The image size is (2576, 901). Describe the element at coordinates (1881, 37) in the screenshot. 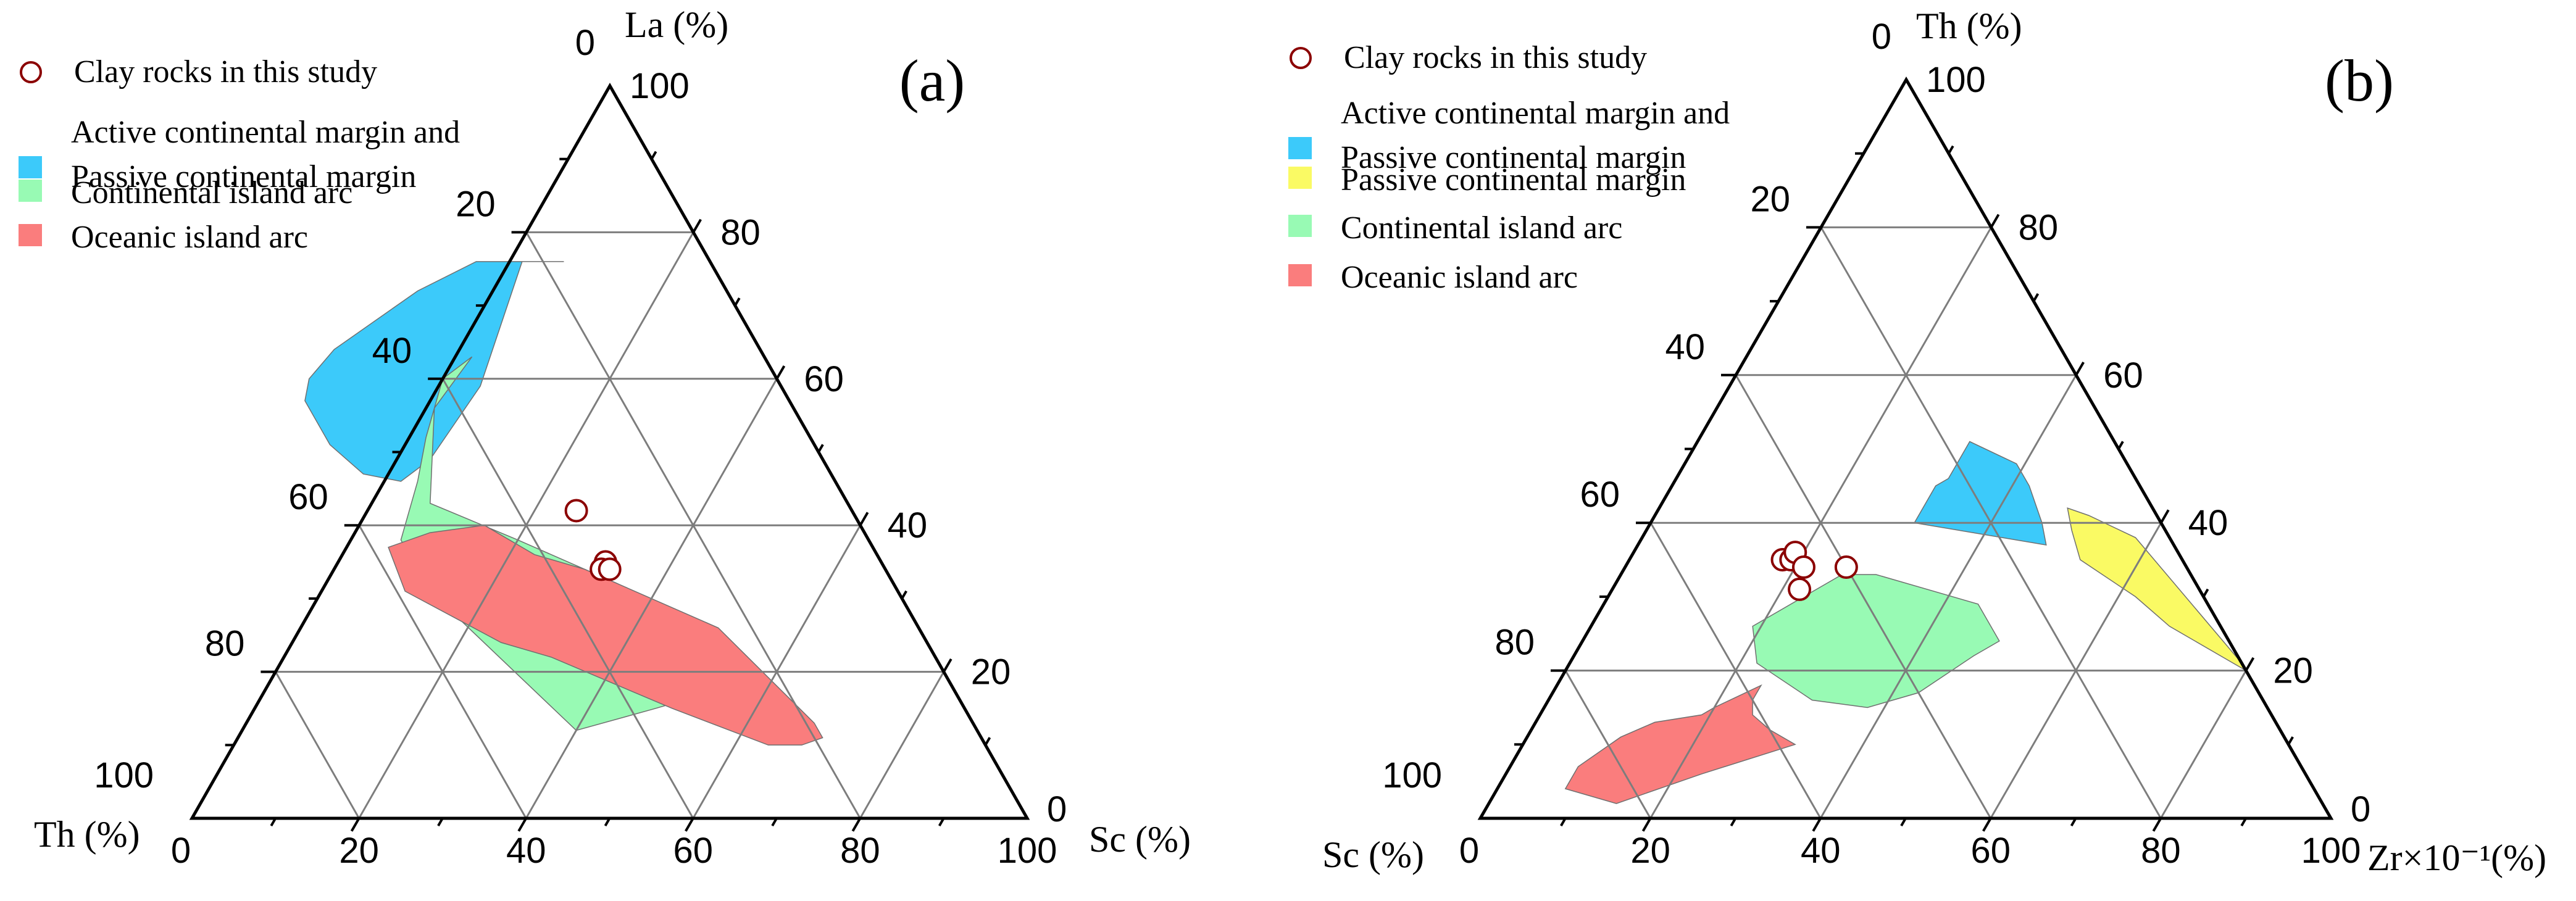

I see `tick-label-left: 0` at that location.